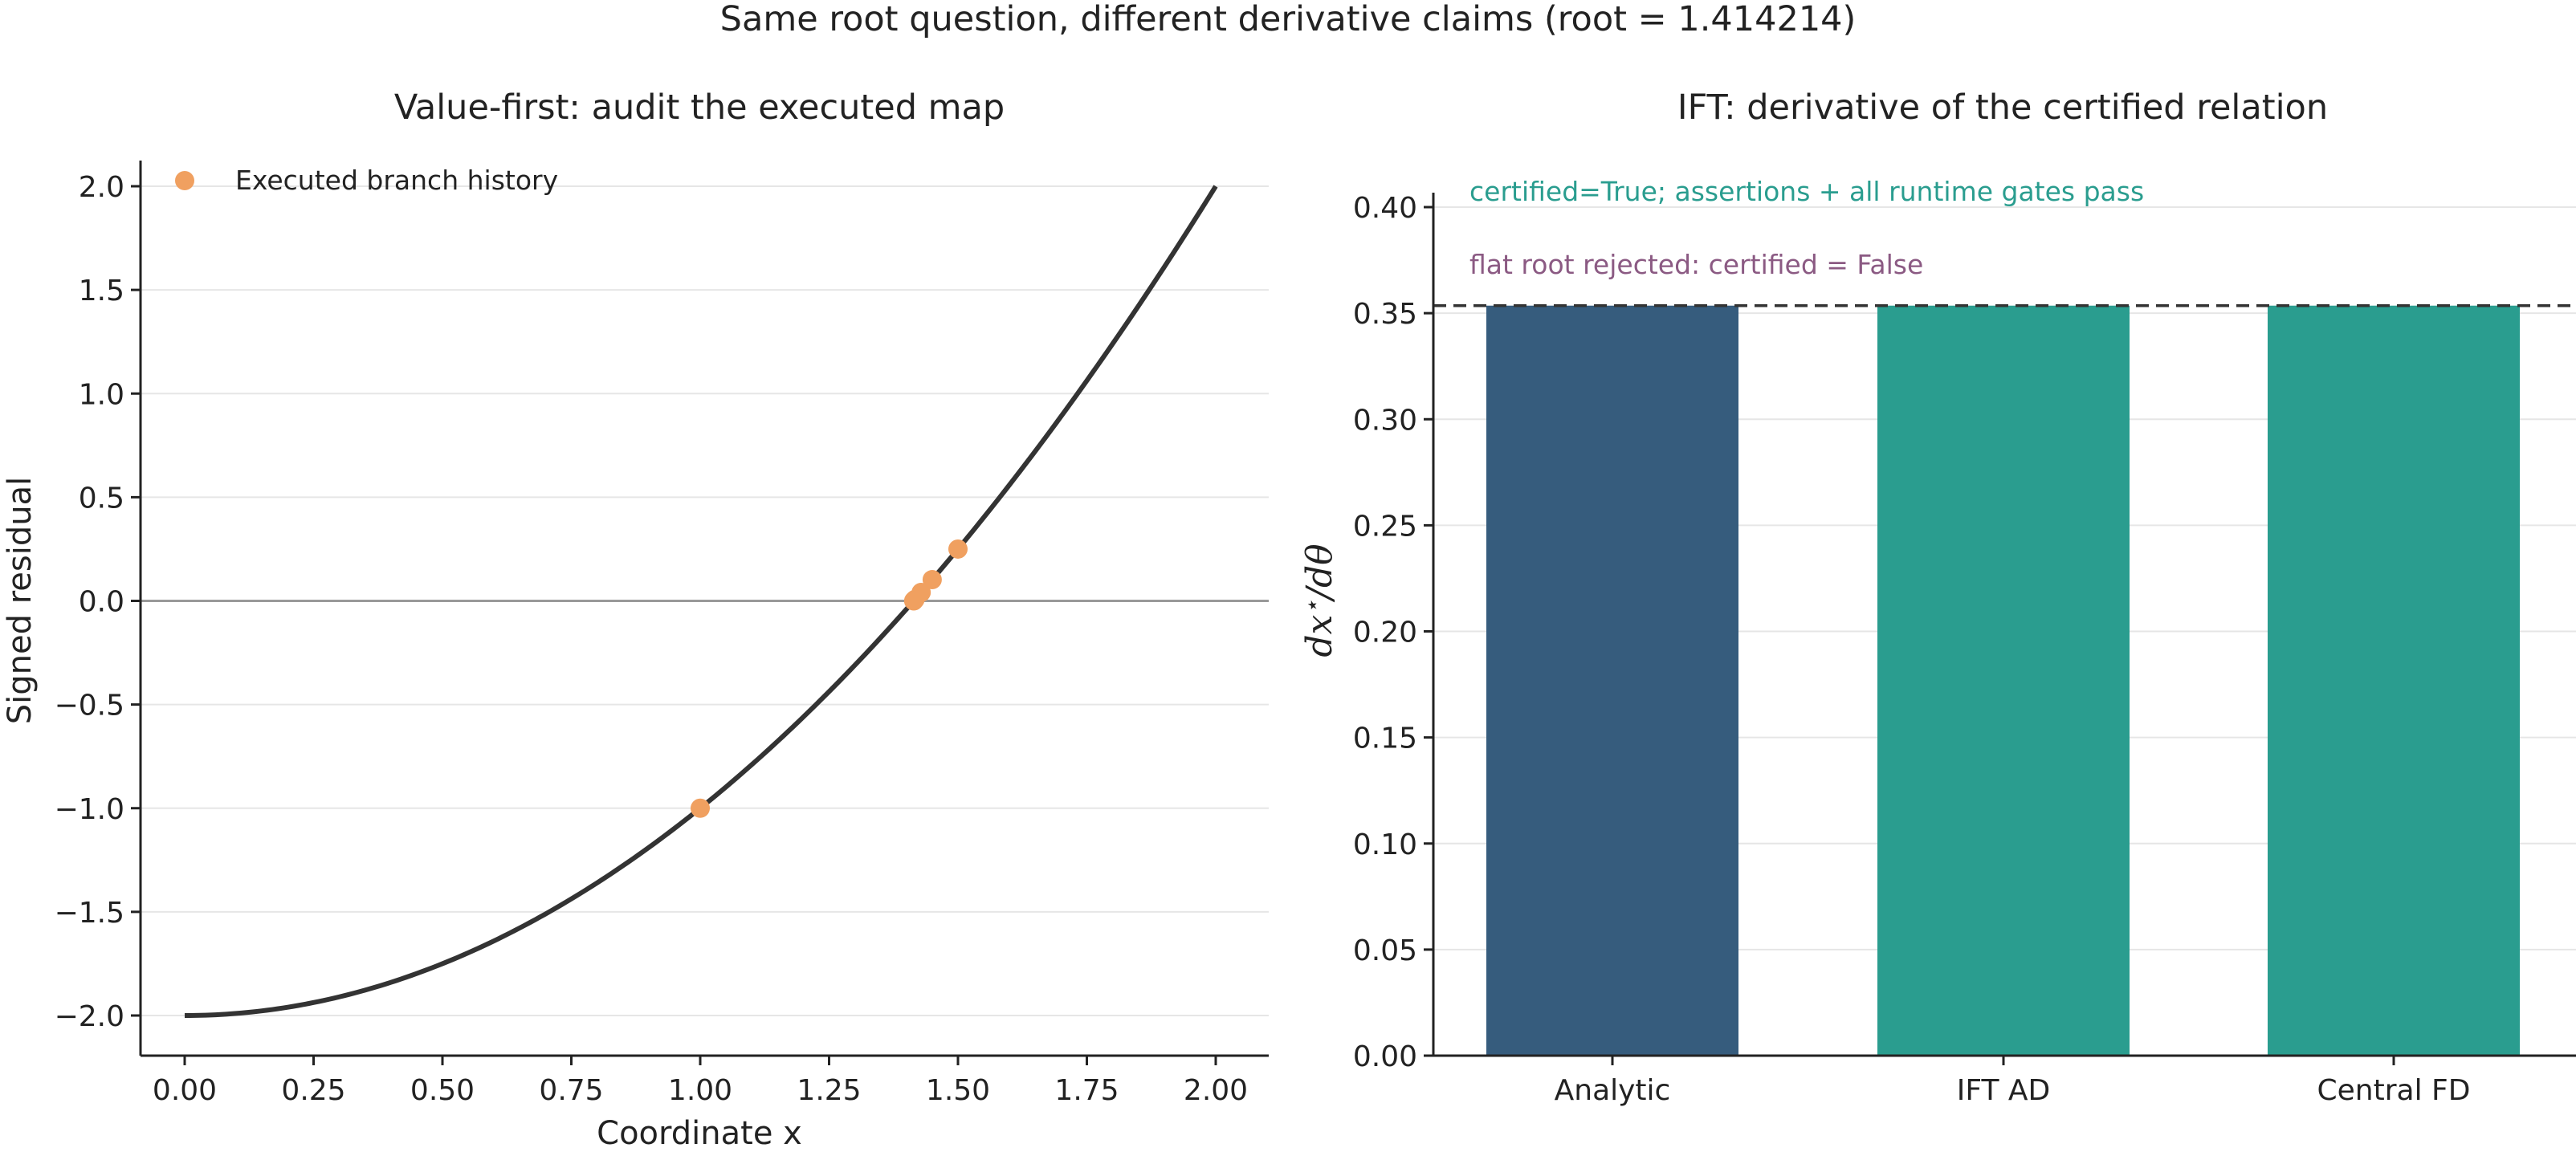  Describe the element at coordinates (89, 706) in the screenshot. I see `left-y-tick-label: −0.5` at that location.